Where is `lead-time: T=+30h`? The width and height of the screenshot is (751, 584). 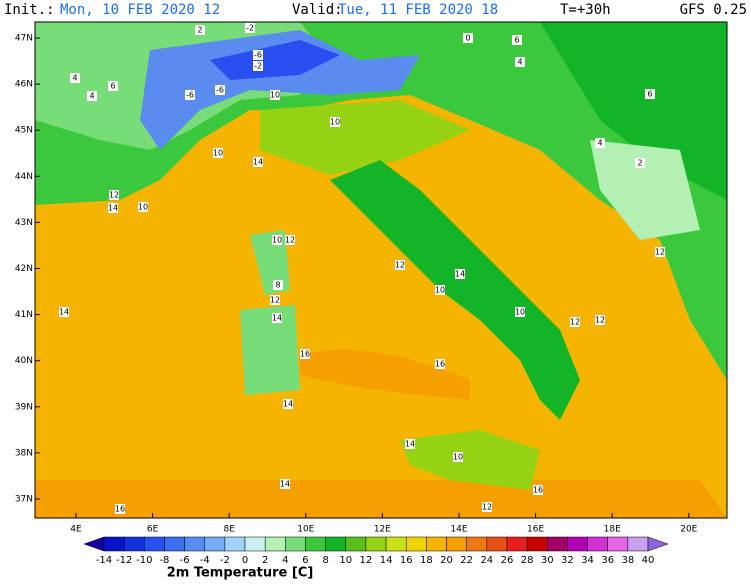
lead-time: T=+30h is located at coordinates (585, 10).